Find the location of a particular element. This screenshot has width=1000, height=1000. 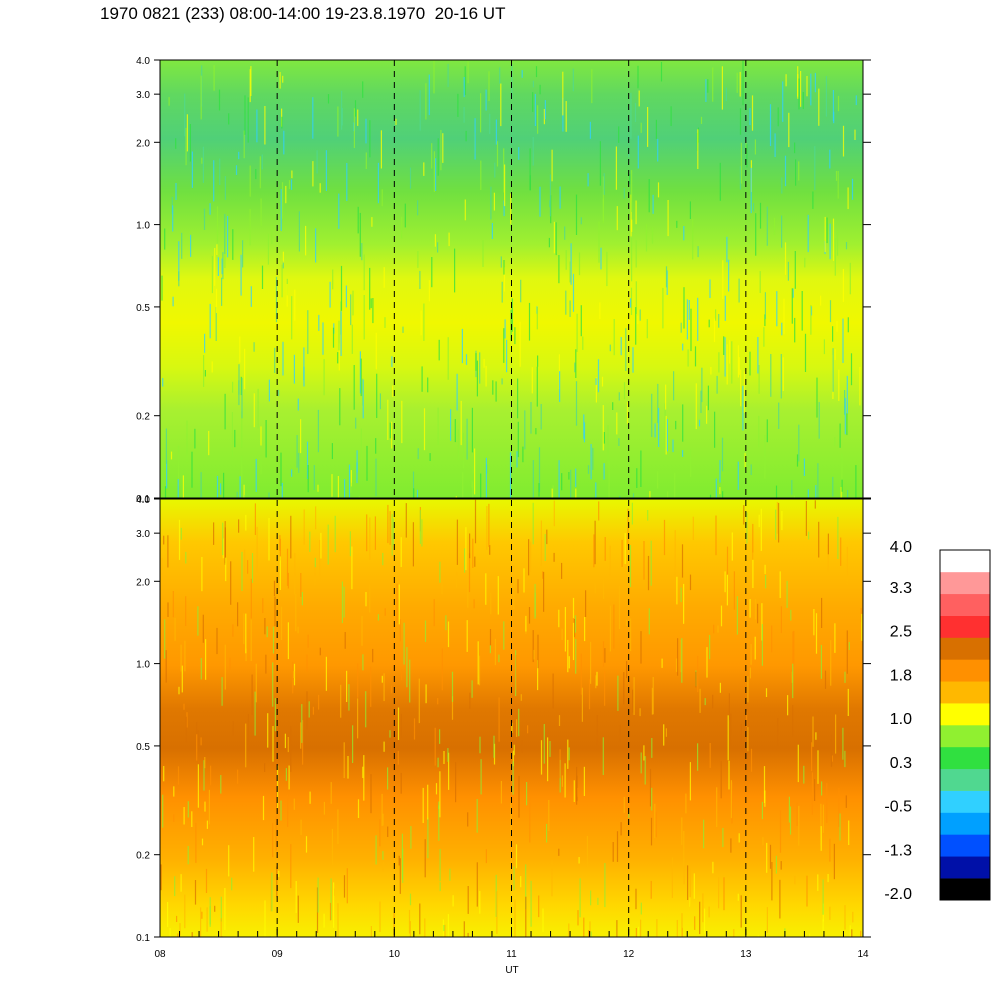

y-tick-label: 0.5 is located at coordinates (143, 747).